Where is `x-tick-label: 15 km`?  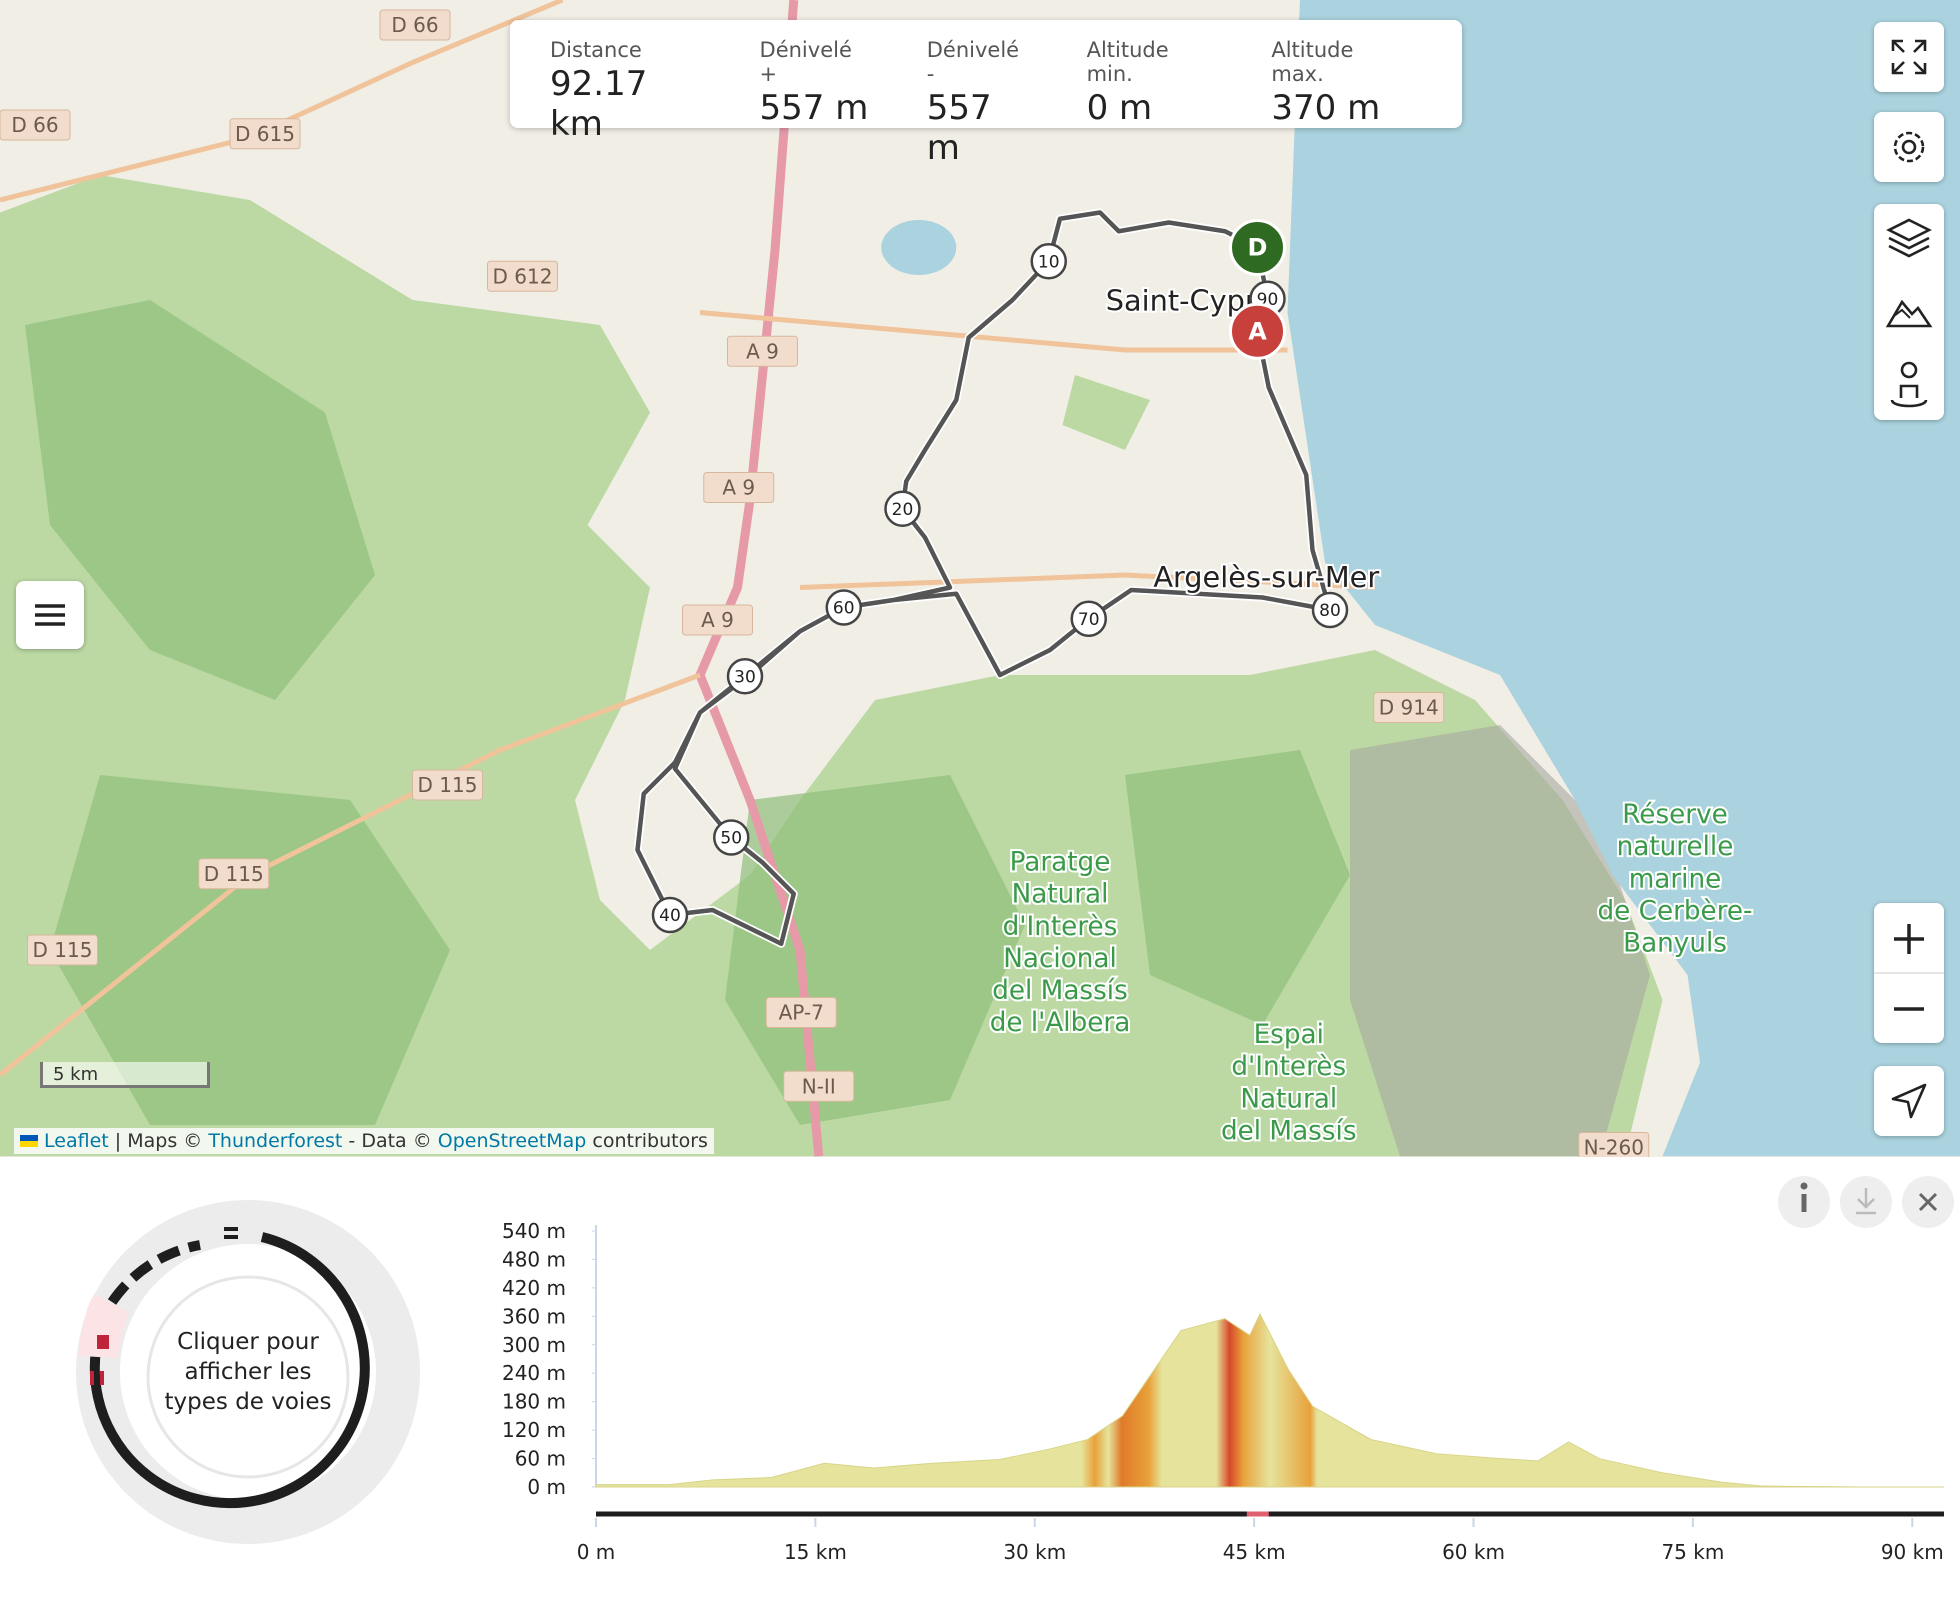 x-tick-label: 15 km is located at coordinates (815, 1552).